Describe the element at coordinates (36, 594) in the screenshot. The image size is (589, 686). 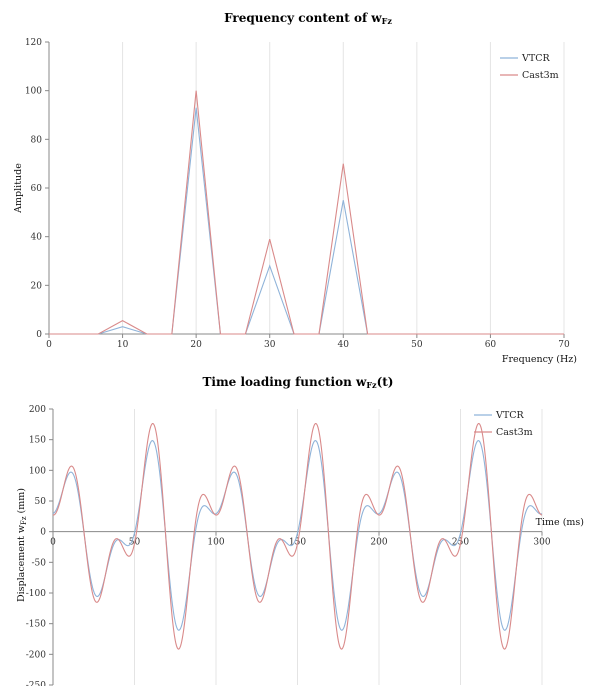
I see `y-tick-label: -100` at that location.